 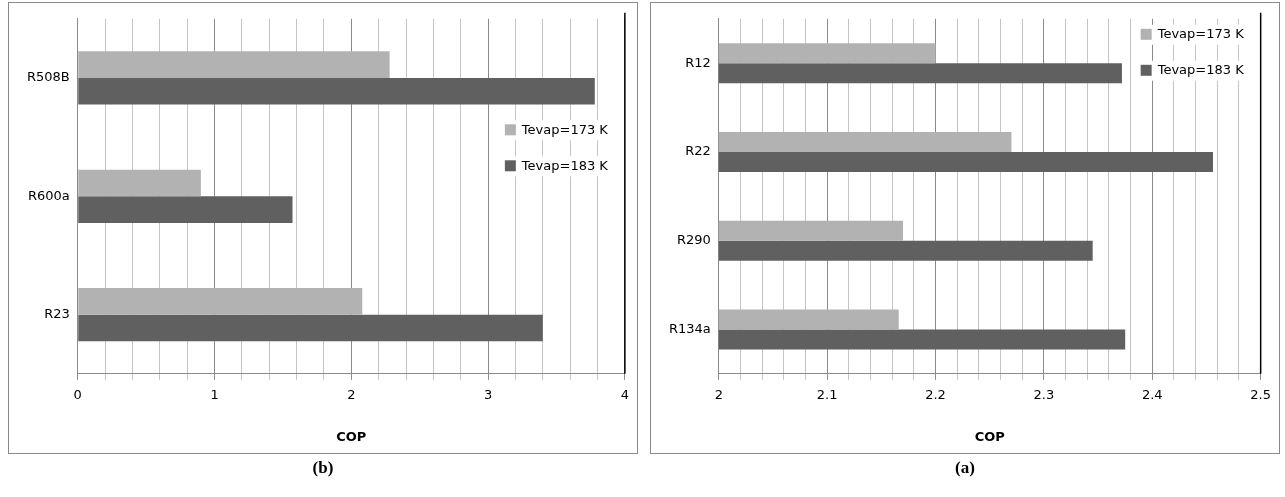 I want to click on y-tick-label: R22, so click(x=698, y=151).